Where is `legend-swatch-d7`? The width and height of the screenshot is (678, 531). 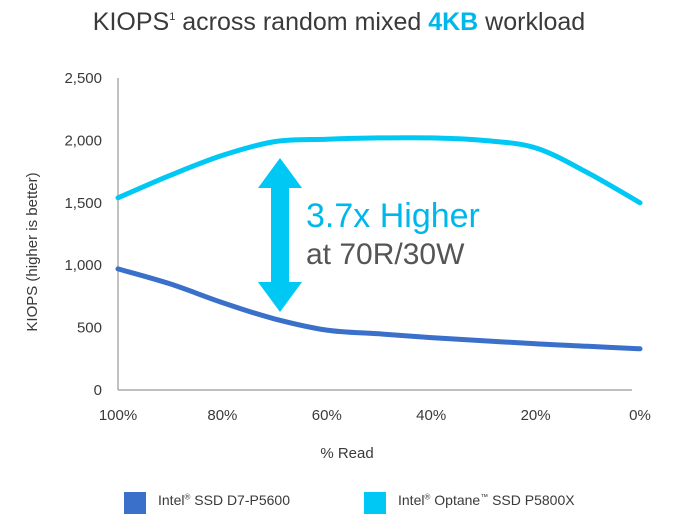 legend-swatch-d7 is located at coordinates (135, 503).